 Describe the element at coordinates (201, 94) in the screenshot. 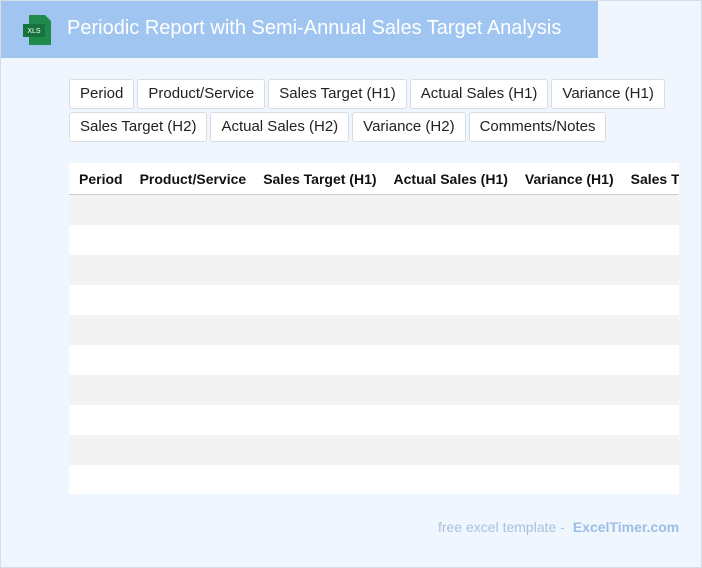

I see `tag: Product/Service` at that location.